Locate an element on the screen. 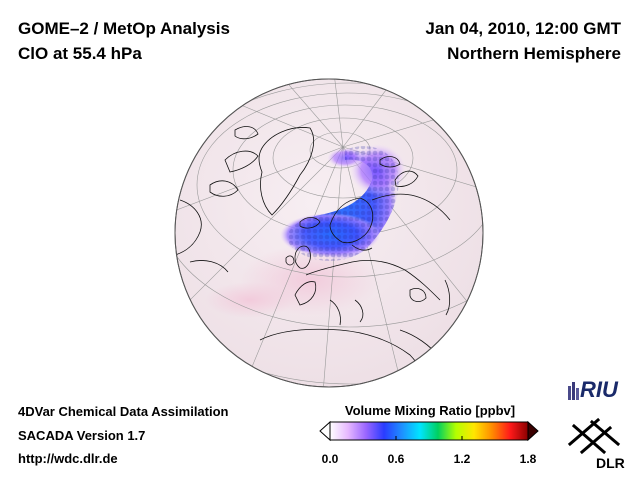 The height and width of the screenshot is (480, 640). coast-iceland is located at coordinates (310, 223).